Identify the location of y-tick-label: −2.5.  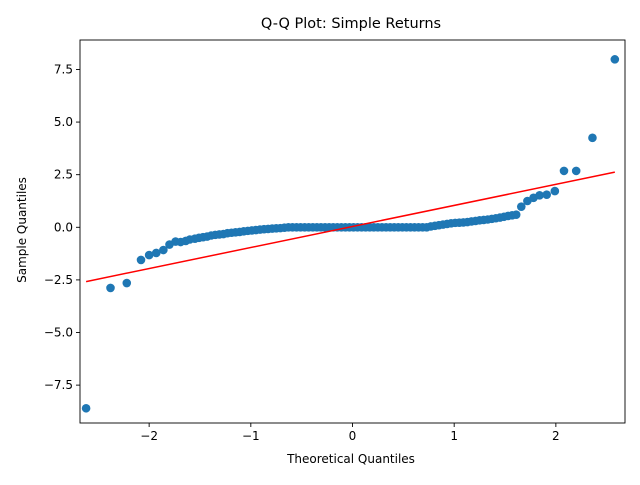
(58, 280).